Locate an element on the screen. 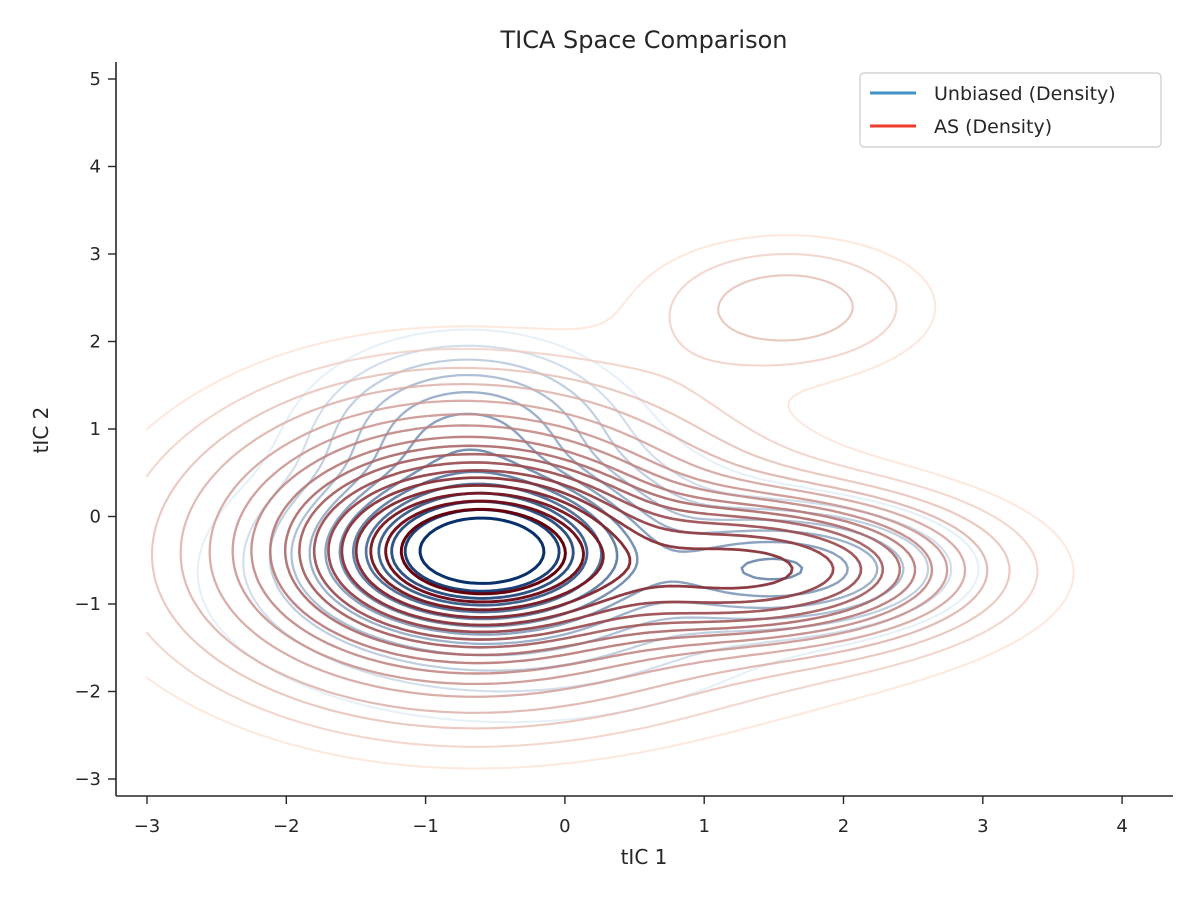 The image size is (1200, 901). x-tick-label: 0 is located at coordinates (564, 826).